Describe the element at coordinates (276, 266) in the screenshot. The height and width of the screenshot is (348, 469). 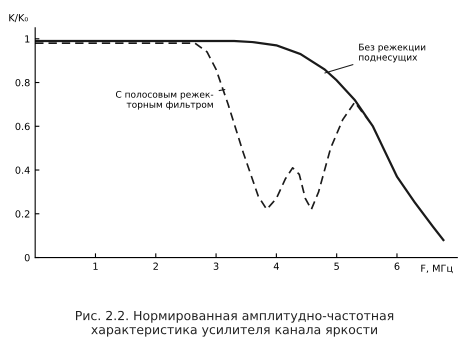
I see `x-tick-label: 4` at that location.